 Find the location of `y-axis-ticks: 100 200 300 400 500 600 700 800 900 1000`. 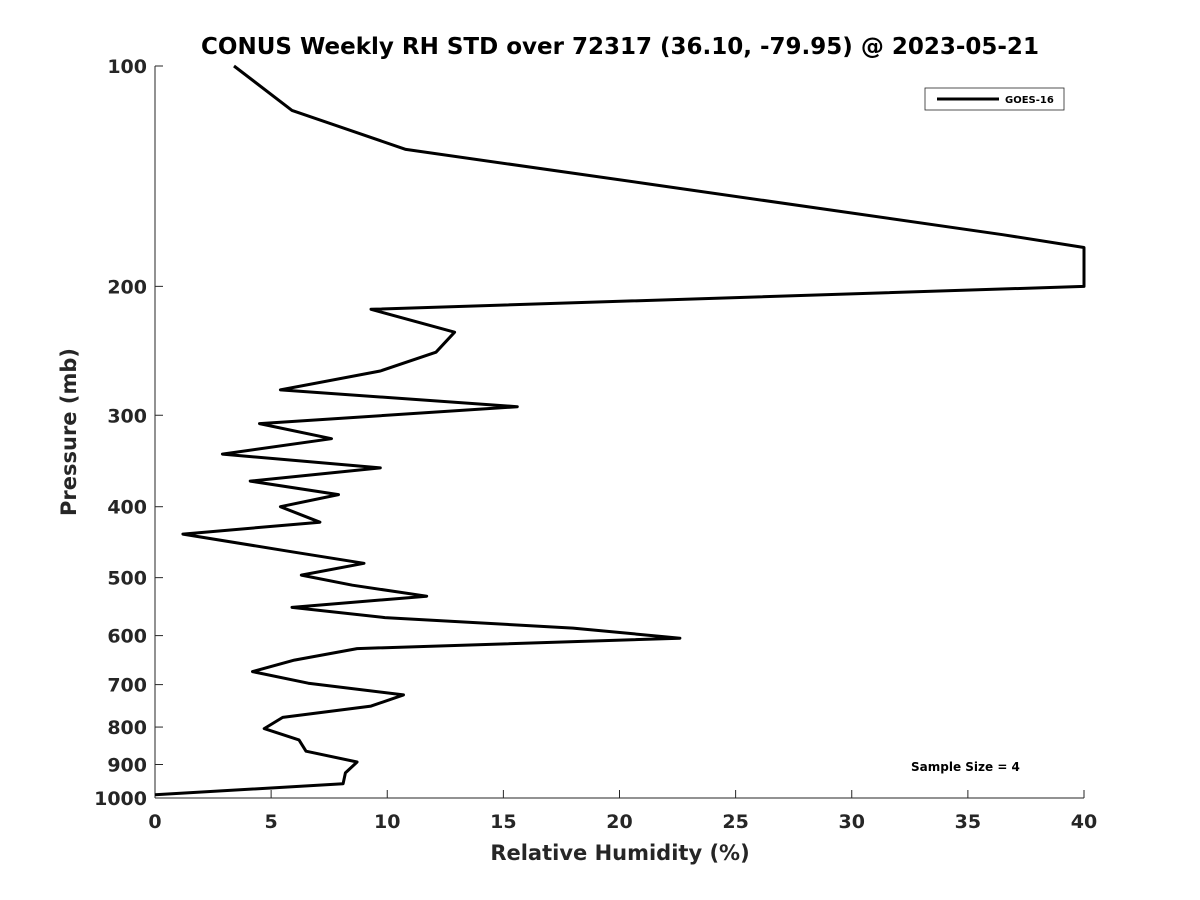

y-axis-ticks: 100 200 300 400 500 600 700 800 900 1000 is located at coordinates (128, 433).